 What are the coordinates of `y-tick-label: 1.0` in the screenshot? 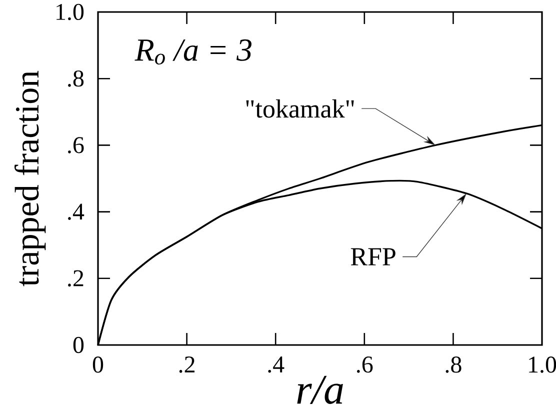 It's located at (70, 12).